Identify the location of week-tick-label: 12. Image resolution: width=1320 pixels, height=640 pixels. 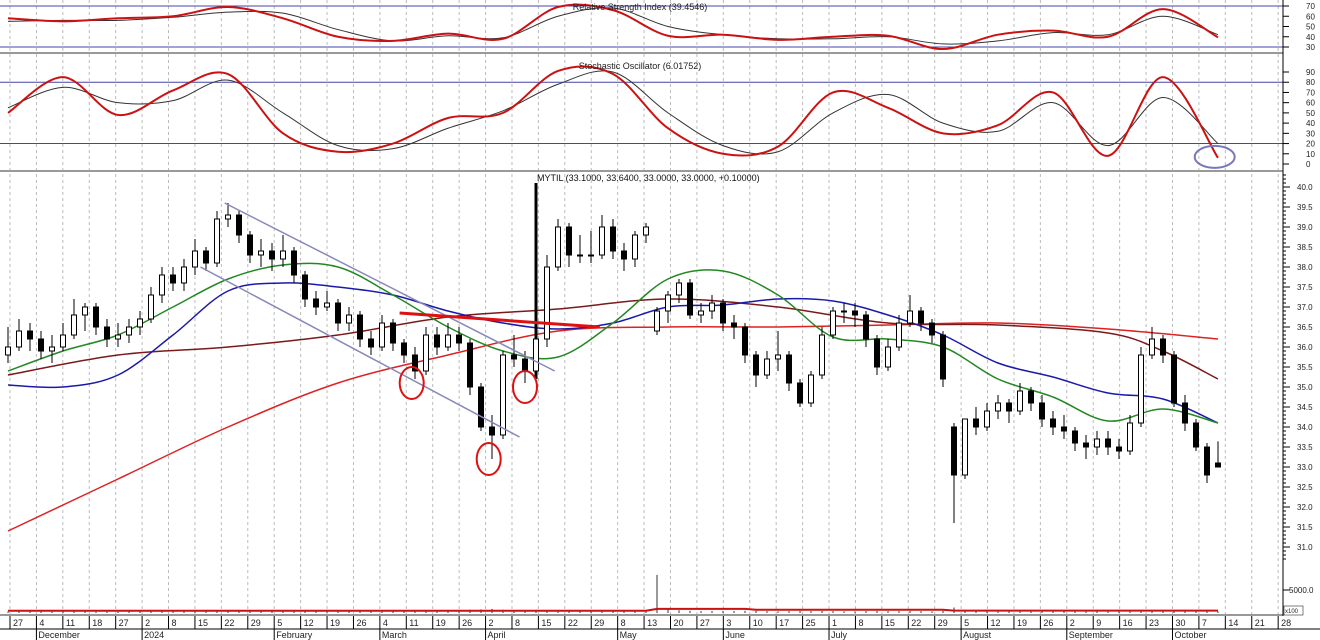
(996, 623).